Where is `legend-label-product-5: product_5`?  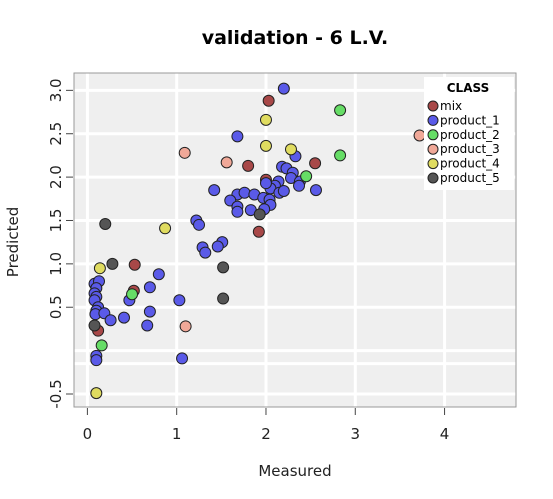 legend-label-product-5: product_5 is located at coordinates (470, 178).